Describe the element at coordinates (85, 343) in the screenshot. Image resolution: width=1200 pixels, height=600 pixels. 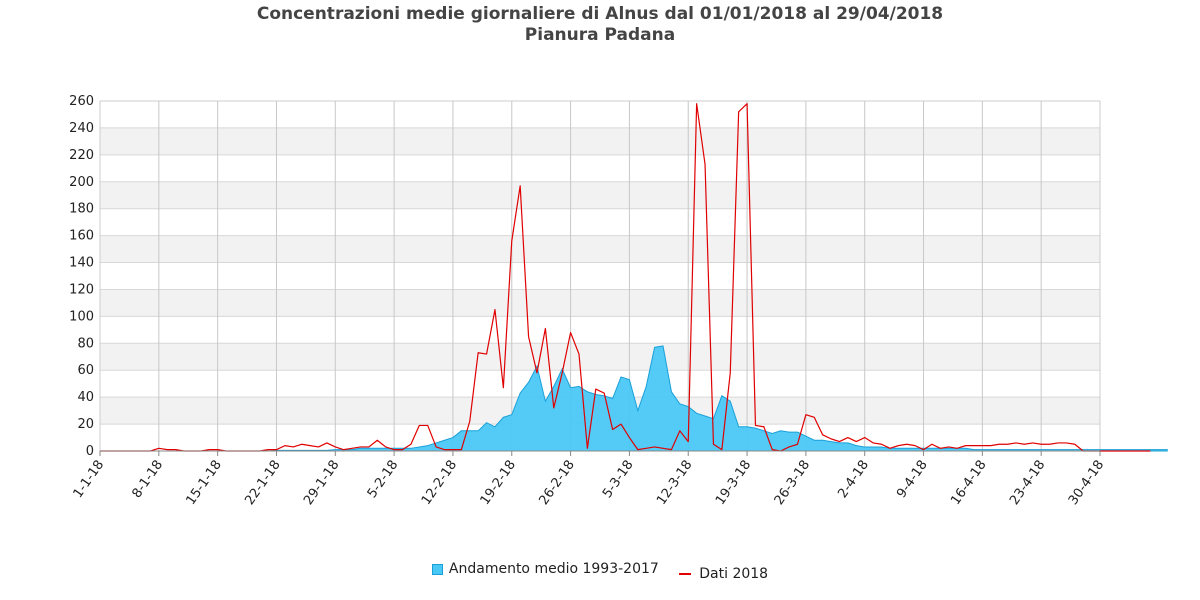
I see `y-tick-label: 80` at that location.